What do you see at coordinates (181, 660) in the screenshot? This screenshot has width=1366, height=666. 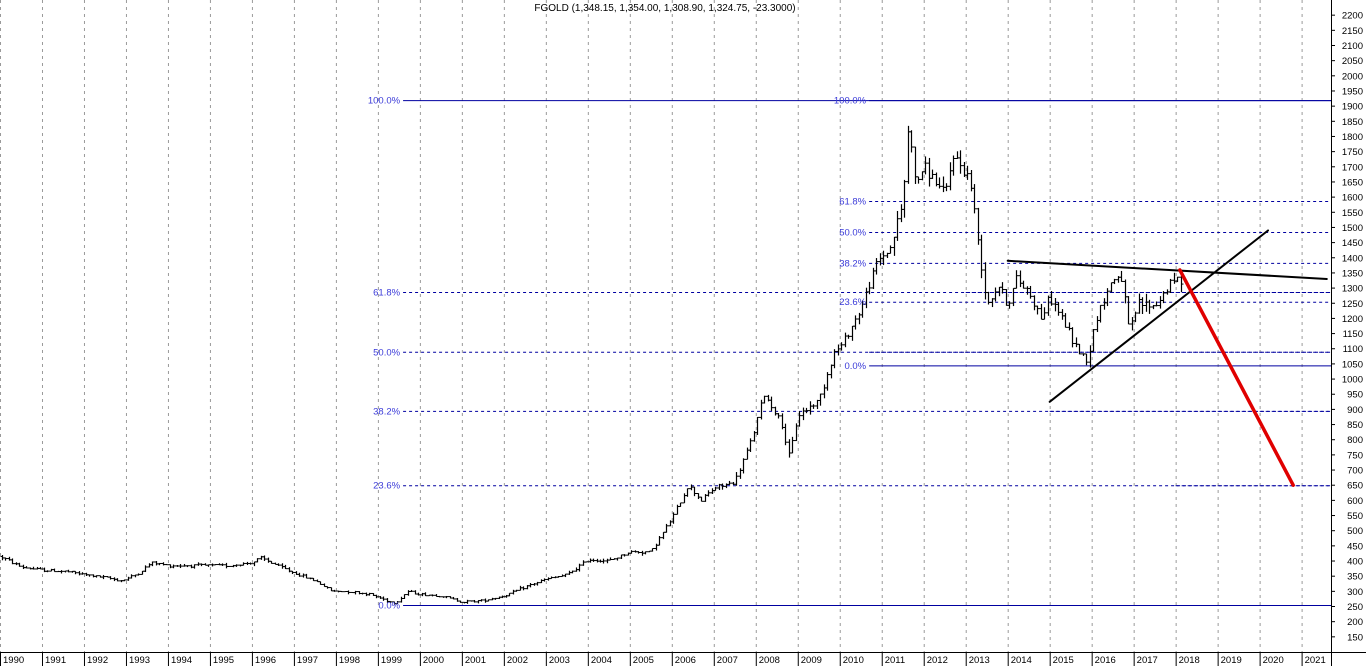 I see `x-tick-label-1994: 1994` at bounding box center [181, 660].